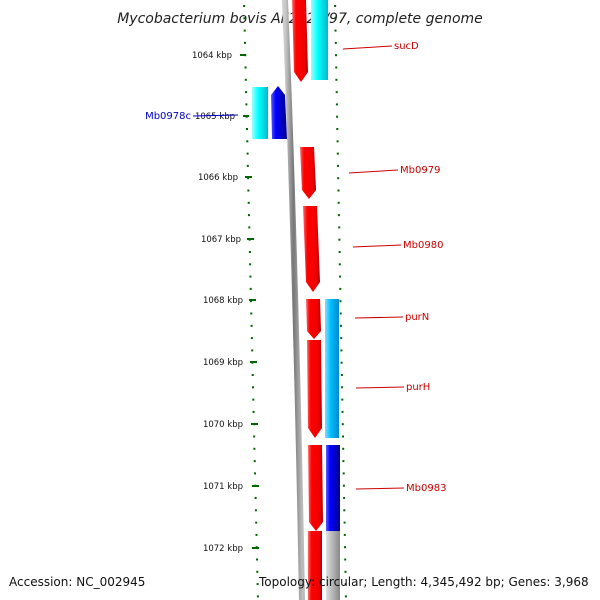 The image size is (600, 600). I want to click on tick-label-1070: 1070 kbp, so click(223, 425).